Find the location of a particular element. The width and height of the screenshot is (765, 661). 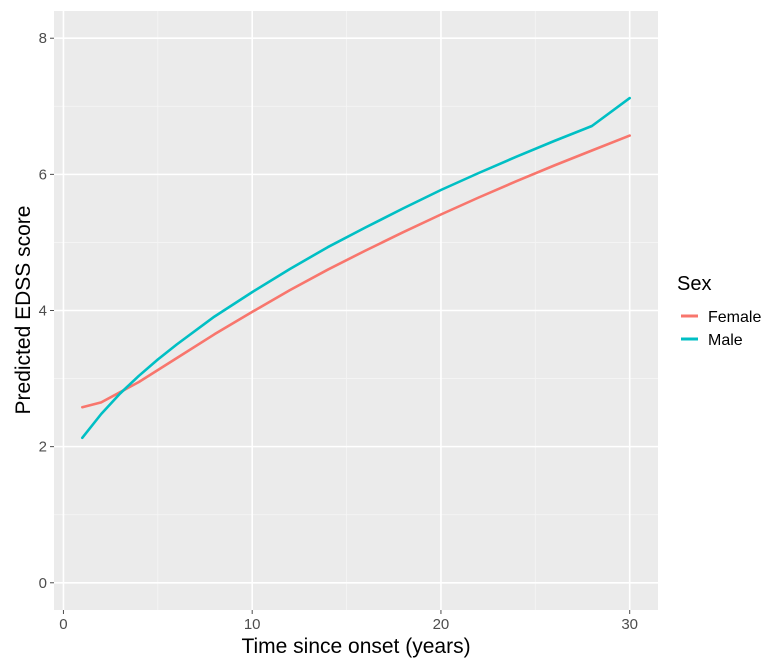

legend-title: Sex is located at coordinates (694, 284).